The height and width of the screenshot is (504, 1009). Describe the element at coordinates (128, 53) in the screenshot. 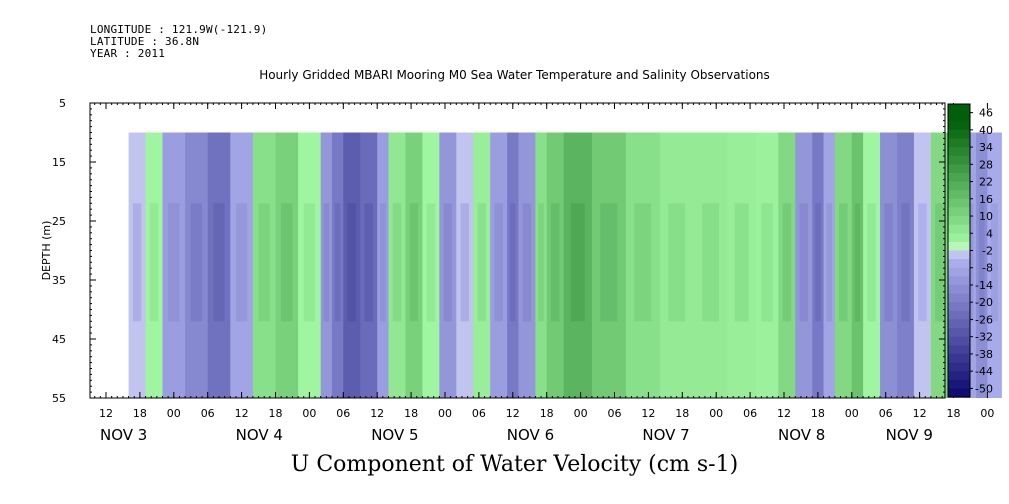

I see `year-label: YEAR : 2011` at that location.